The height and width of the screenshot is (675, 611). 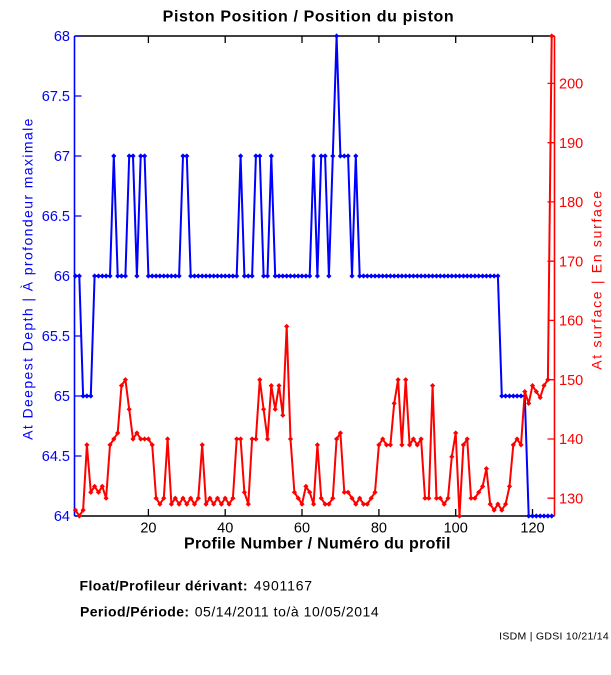 What do you see at coordinates (571, 144) in the screenshot?
I see `svg-text: 190` at bounding box center [571, 144].